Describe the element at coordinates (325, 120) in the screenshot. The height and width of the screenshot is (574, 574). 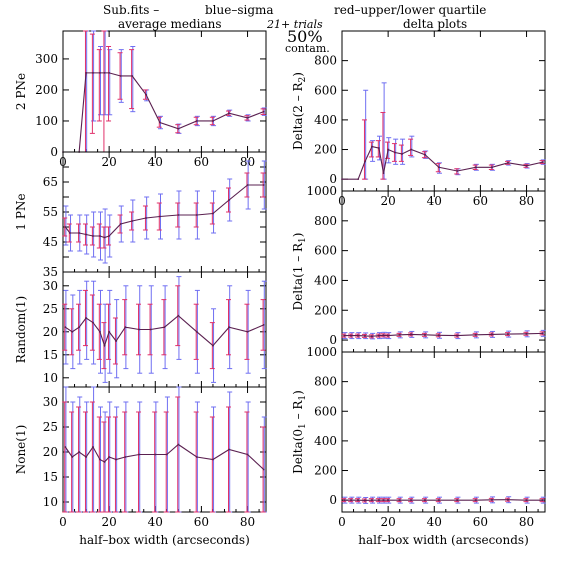
I see `y-tick-label: 400` at that location.